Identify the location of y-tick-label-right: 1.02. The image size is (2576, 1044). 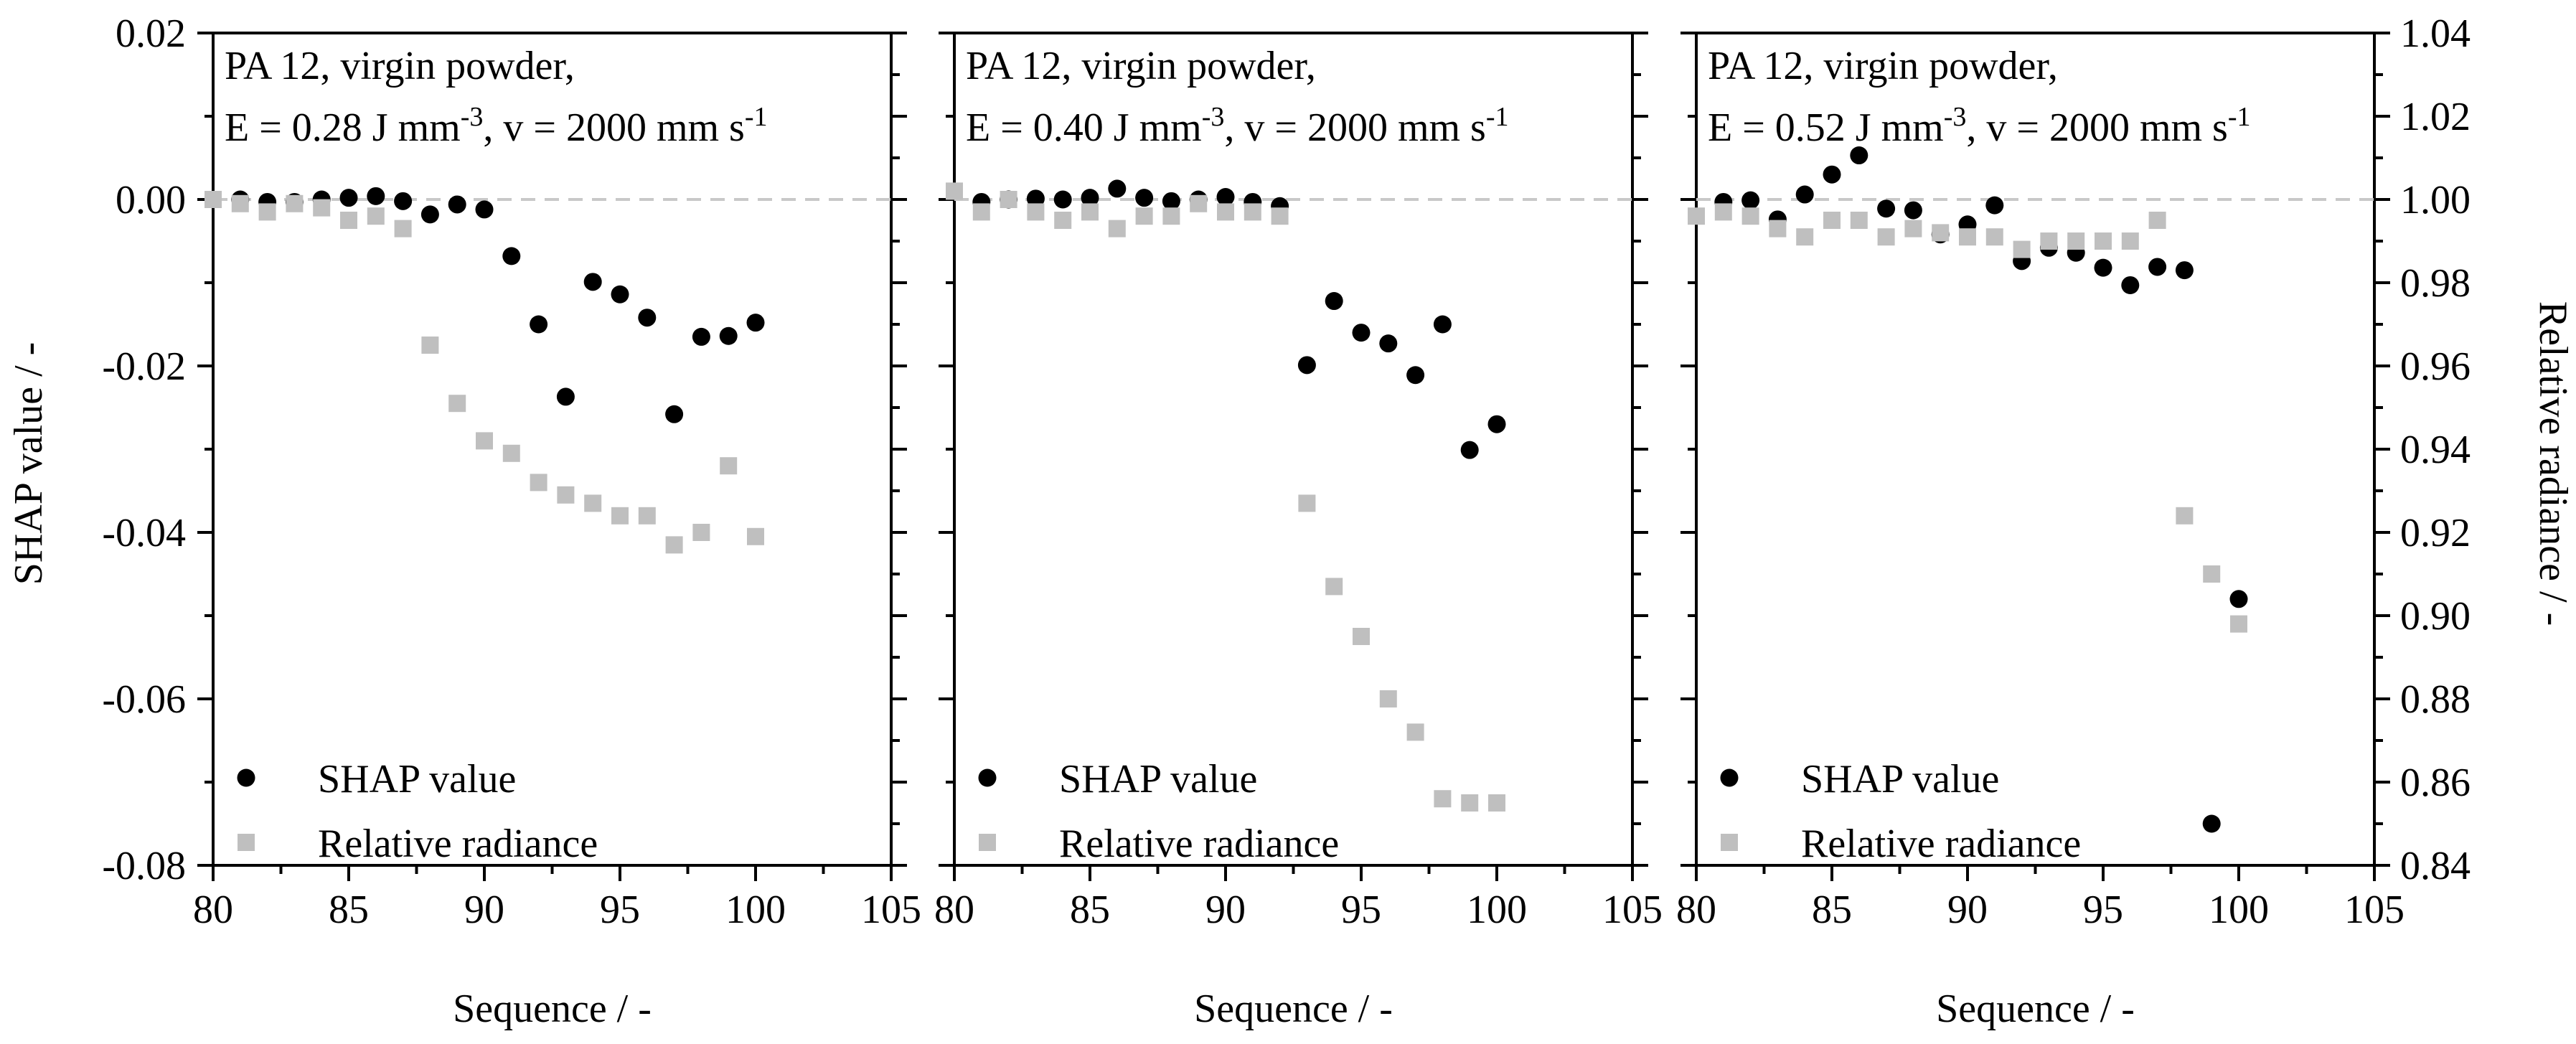
(2435, 117).